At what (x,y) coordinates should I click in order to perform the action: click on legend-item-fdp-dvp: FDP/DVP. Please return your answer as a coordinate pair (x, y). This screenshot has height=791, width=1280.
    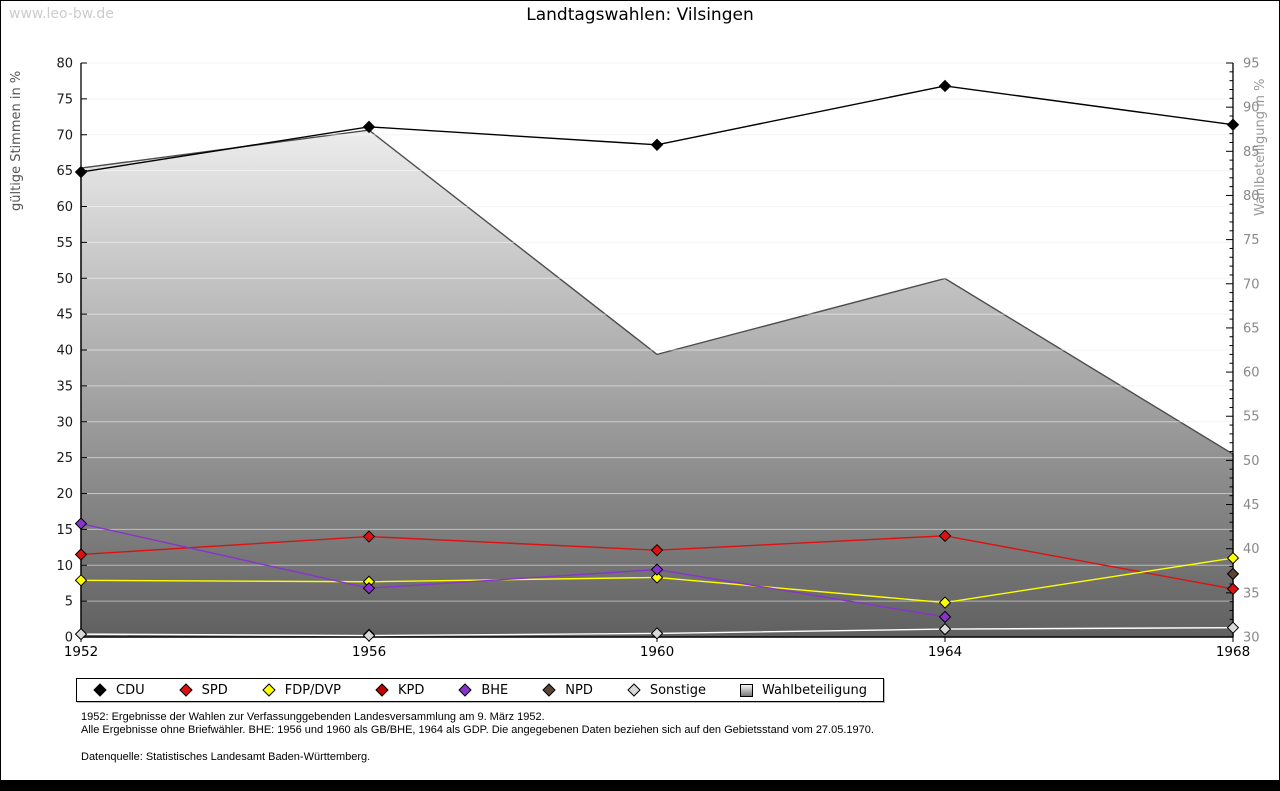
    Looking at the image, I should click on (301, 690).